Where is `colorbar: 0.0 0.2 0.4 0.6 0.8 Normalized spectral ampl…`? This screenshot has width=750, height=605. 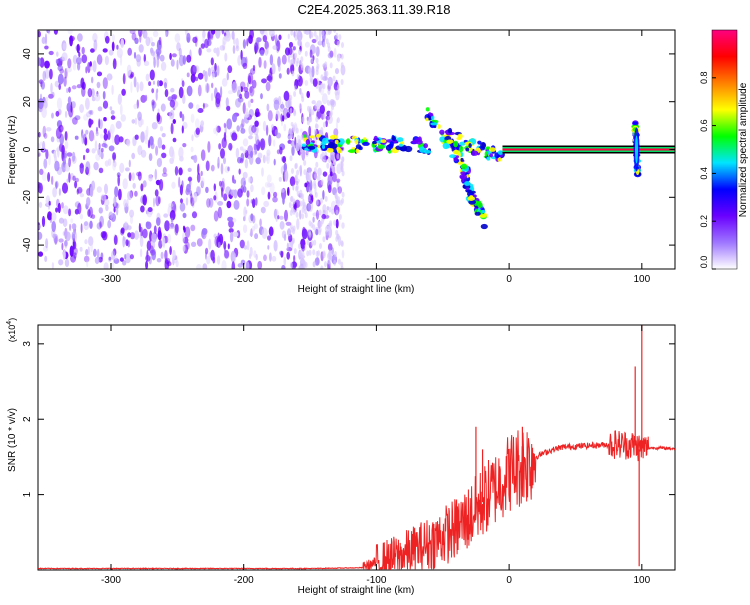 colorbar: 0.0 0.2 0.4 0.6 0.8 Normalized spectral ampl… is located at coordinates (724, 149).